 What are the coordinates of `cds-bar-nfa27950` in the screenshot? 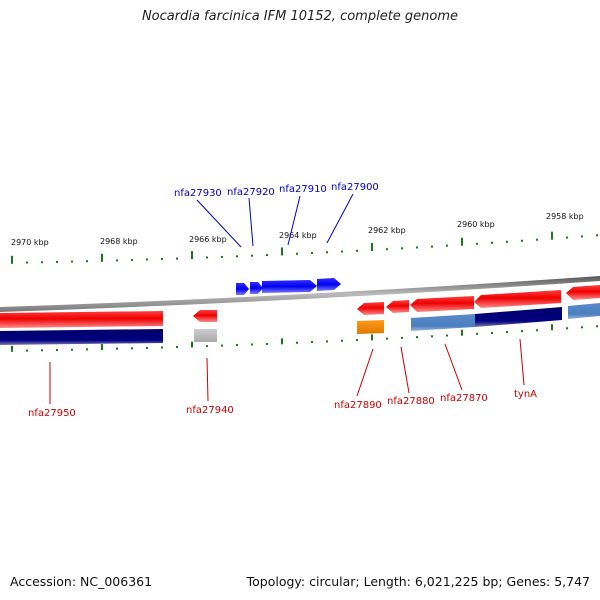 It's located at (81, 337).